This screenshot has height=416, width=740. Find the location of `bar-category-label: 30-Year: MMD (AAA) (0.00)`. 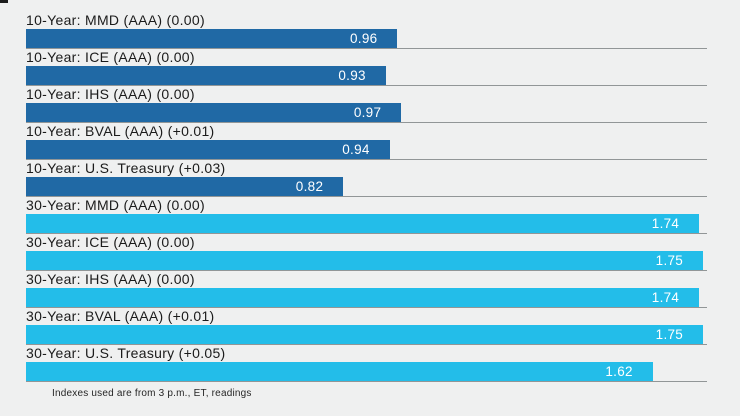

bar-category-label: 30-Year: MMD (AAA) (0.00) is located at coordinates (115, 205).